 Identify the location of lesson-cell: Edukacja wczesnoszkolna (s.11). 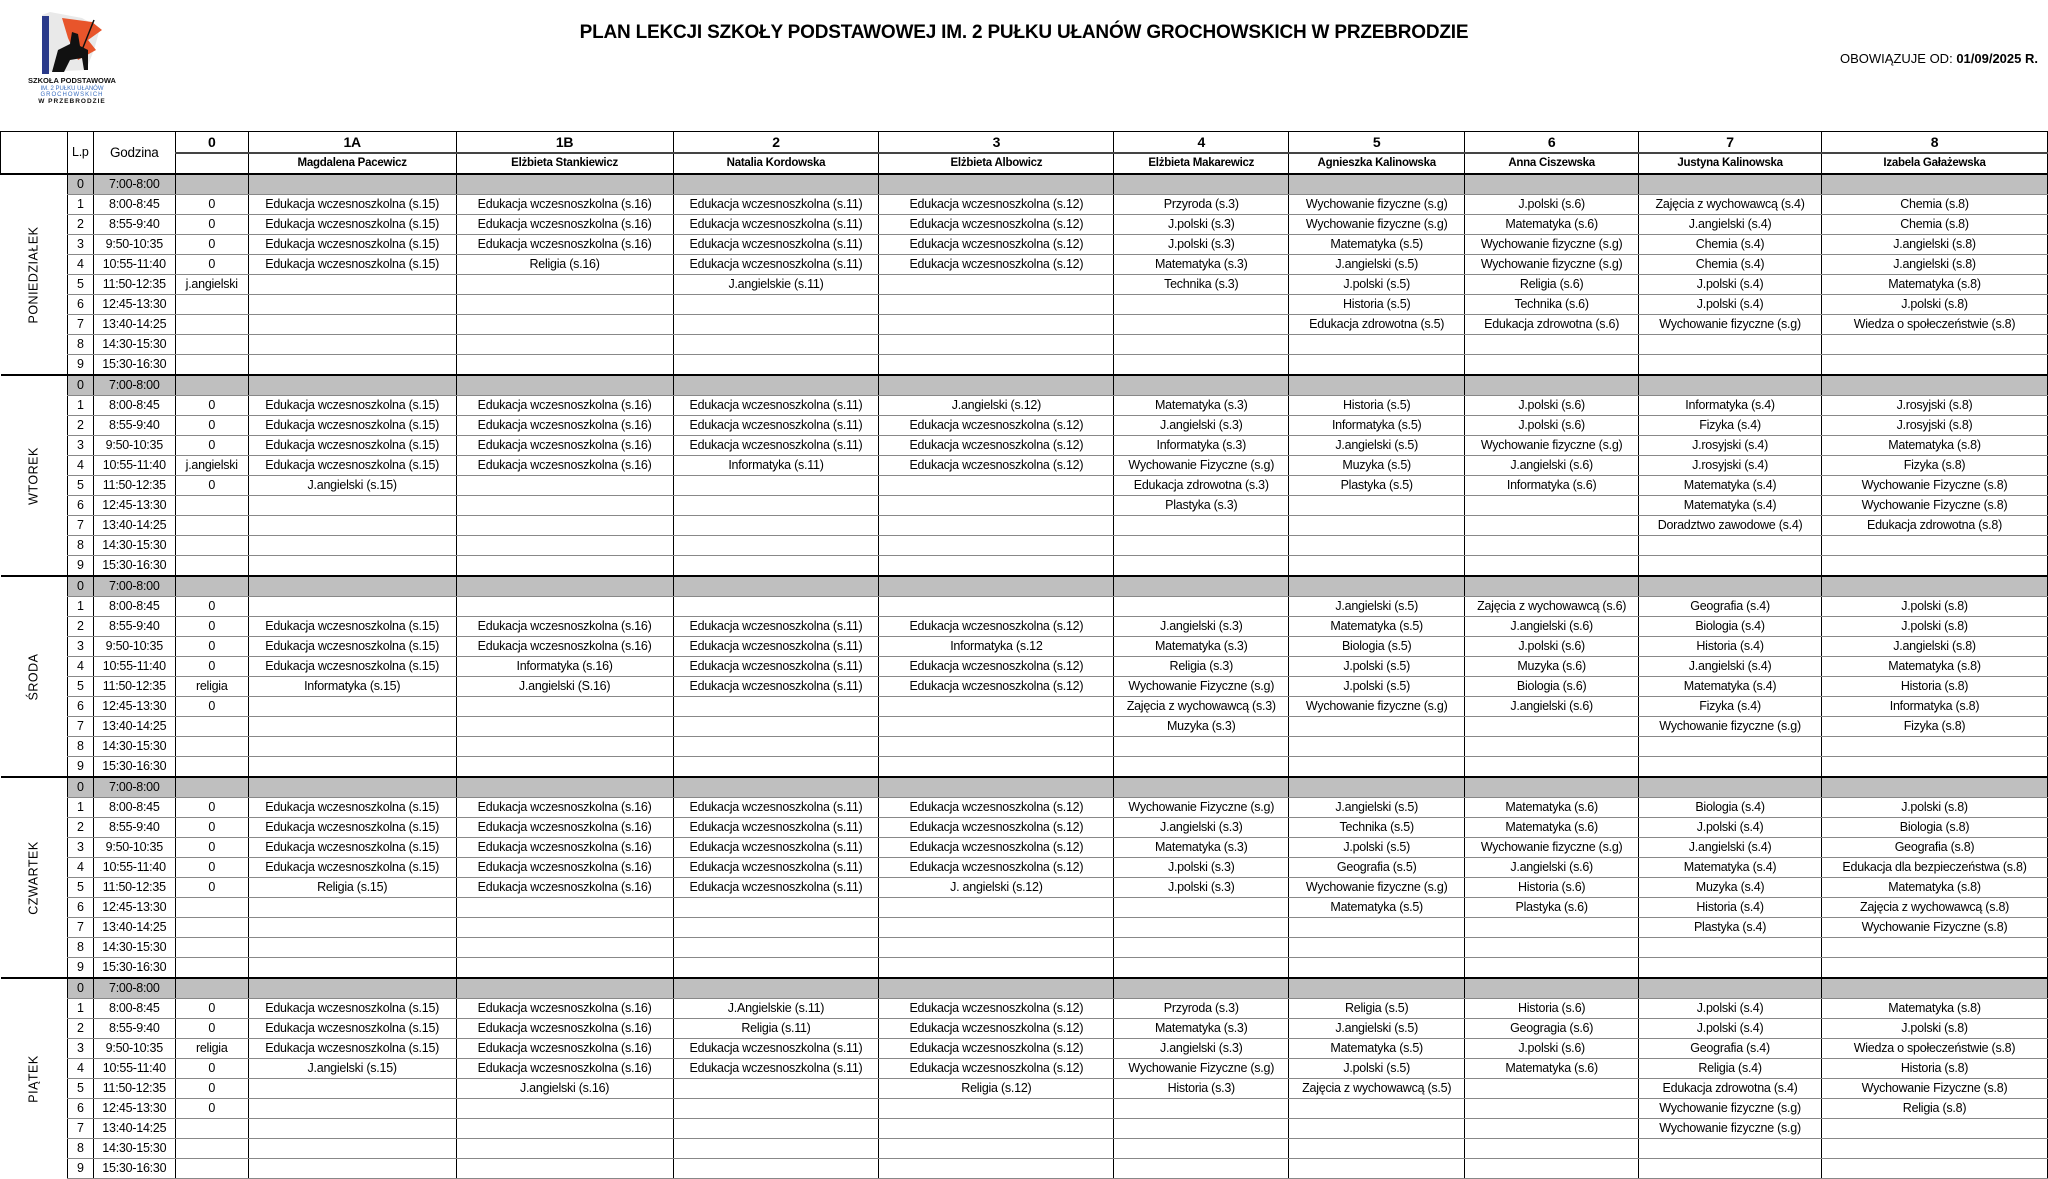
(776, 425).